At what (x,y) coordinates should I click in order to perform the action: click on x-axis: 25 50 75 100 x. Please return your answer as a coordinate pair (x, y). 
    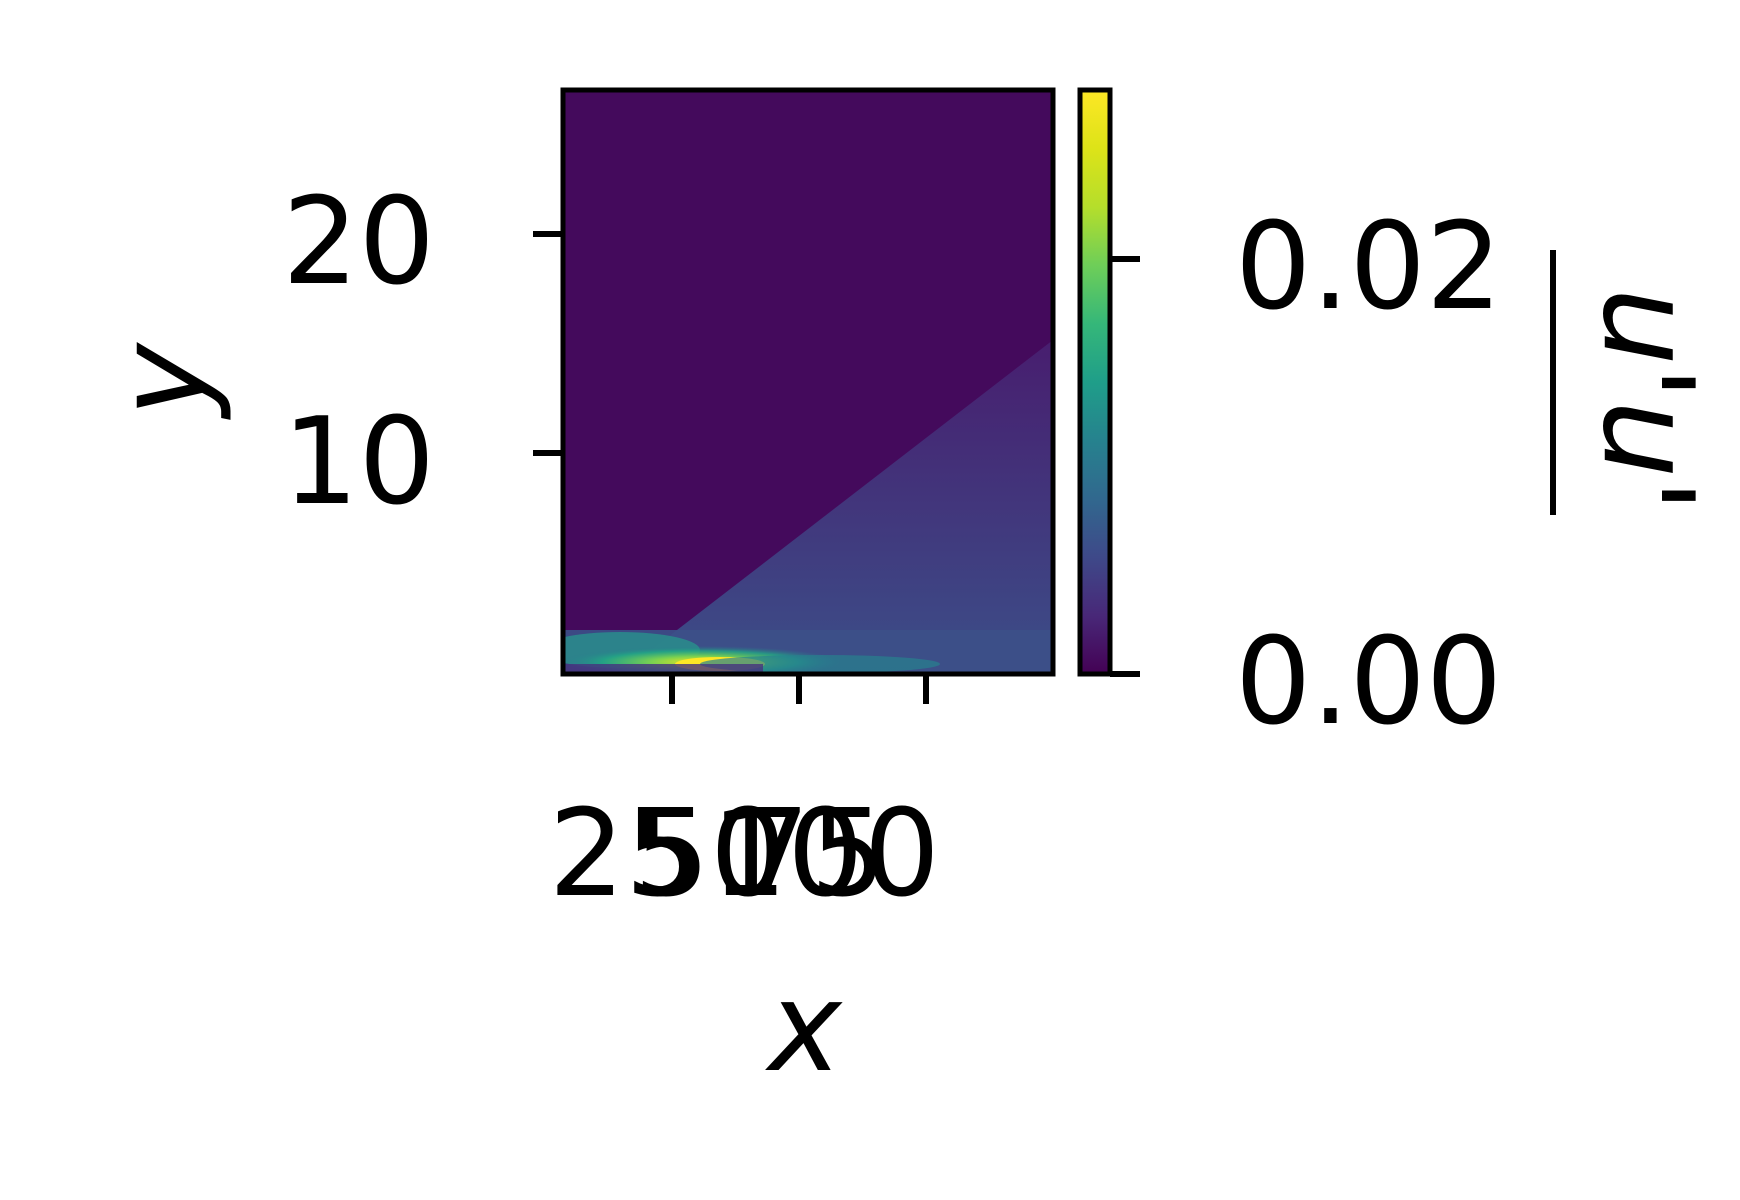
    Looking at the image, I should click on (744, 887).